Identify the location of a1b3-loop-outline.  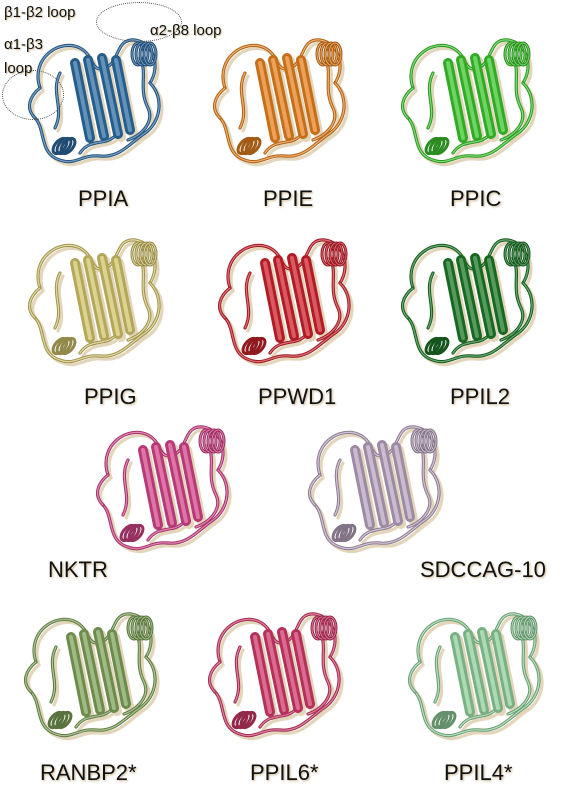
(33, 95).